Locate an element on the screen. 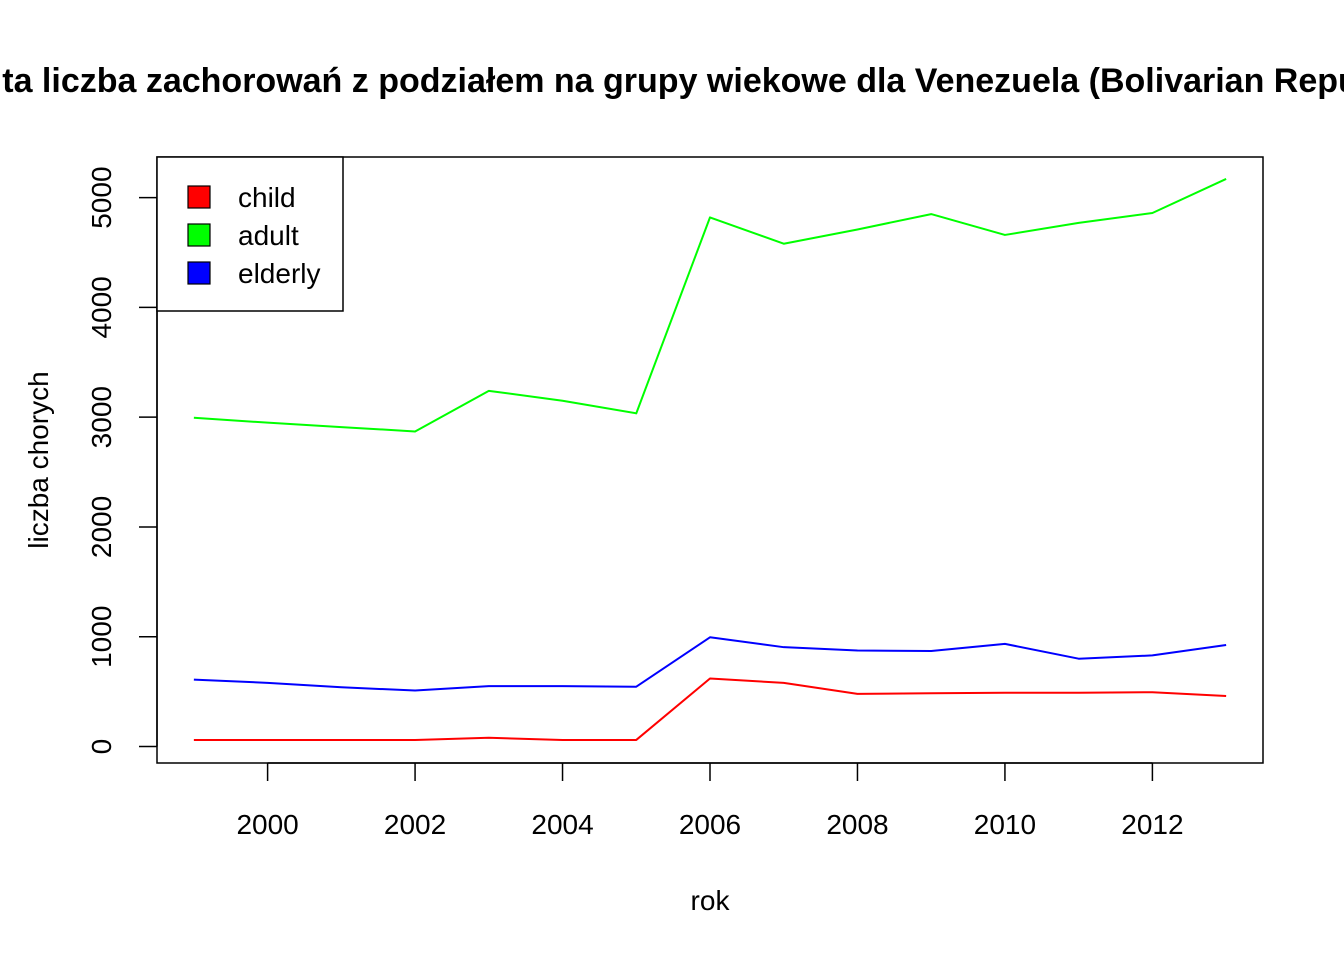 Image resolution: width=1344 pixels, height=960 pixels. x-tick-label: 2002 is located at coordinates (415, 824).